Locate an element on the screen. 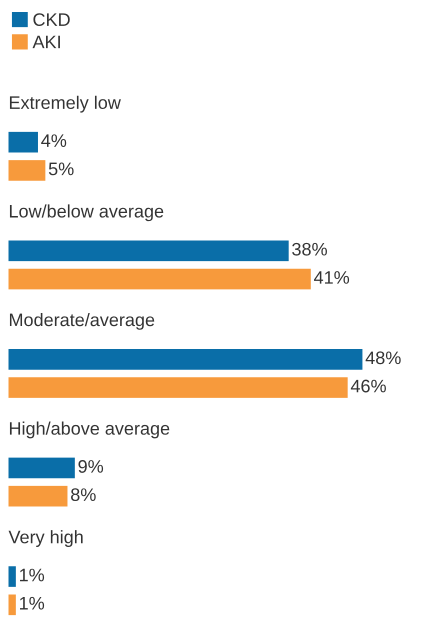  data-label: 41% is located at coordinates (332, 277).